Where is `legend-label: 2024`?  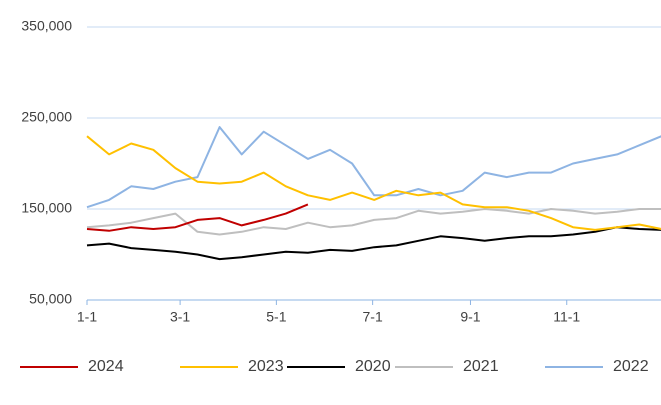 legend-label: 2024 is located at coordinates (106, 366).